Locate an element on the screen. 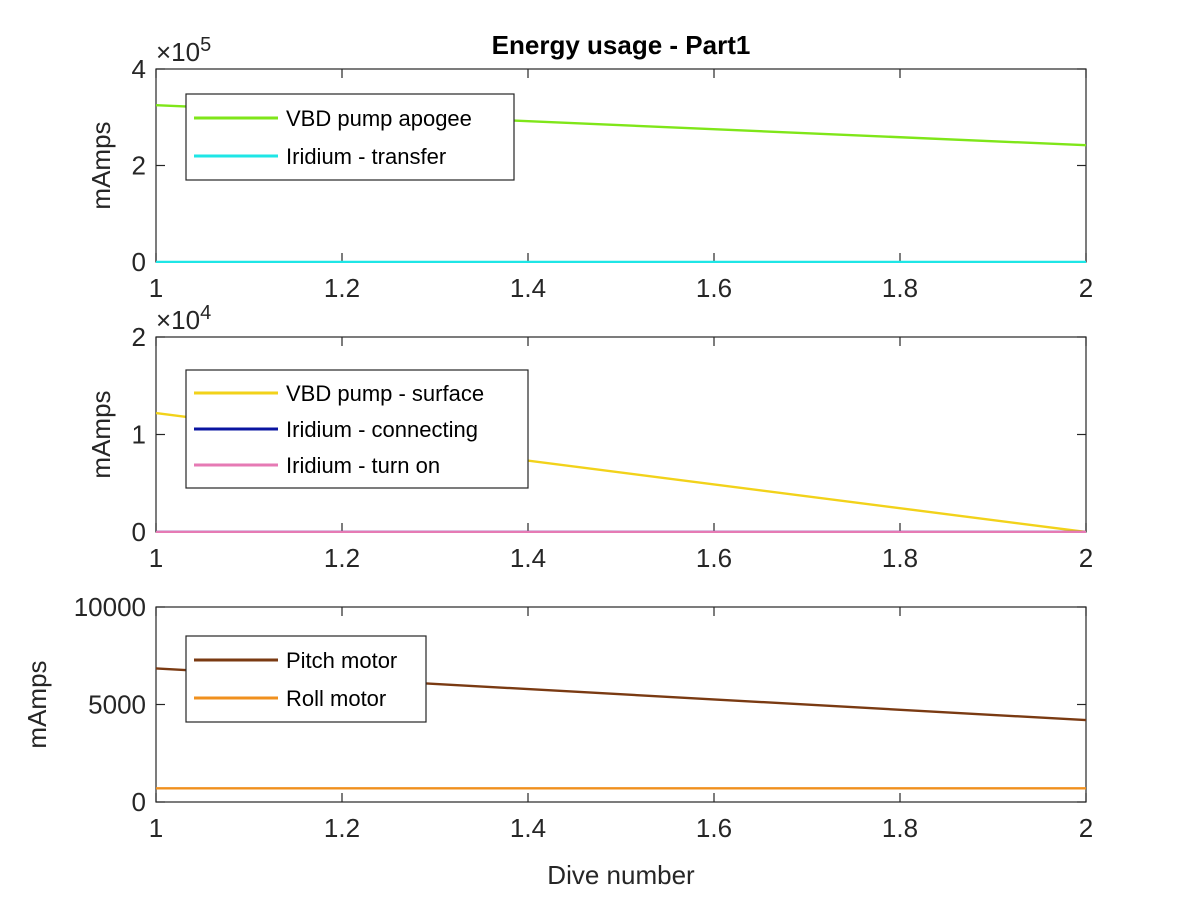 The height and width of the screenshot is (900, 1200). y-exponent-label: ×10⁴ is located at coordinates (183, 318).